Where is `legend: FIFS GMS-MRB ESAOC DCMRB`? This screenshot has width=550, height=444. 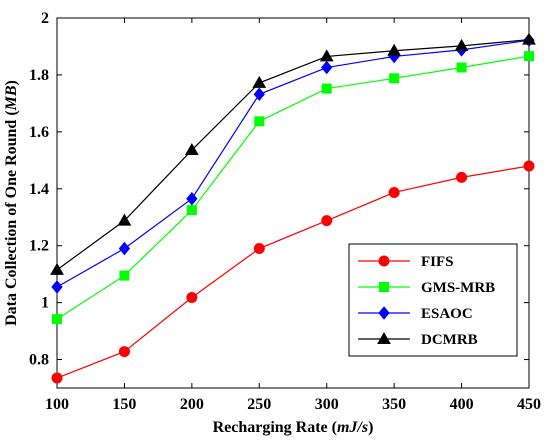
legend: FIFS GMS-MRB ESAOC DCMRB is located at coordinates (433, 300).